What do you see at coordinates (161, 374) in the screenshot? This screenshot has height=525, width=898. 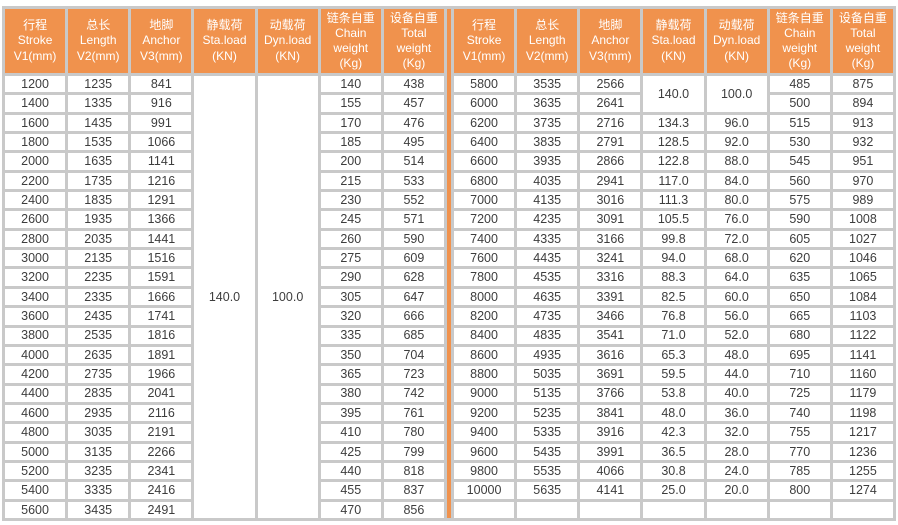 I see `cell-anchor: 1966` at bounding box center [161, 374].